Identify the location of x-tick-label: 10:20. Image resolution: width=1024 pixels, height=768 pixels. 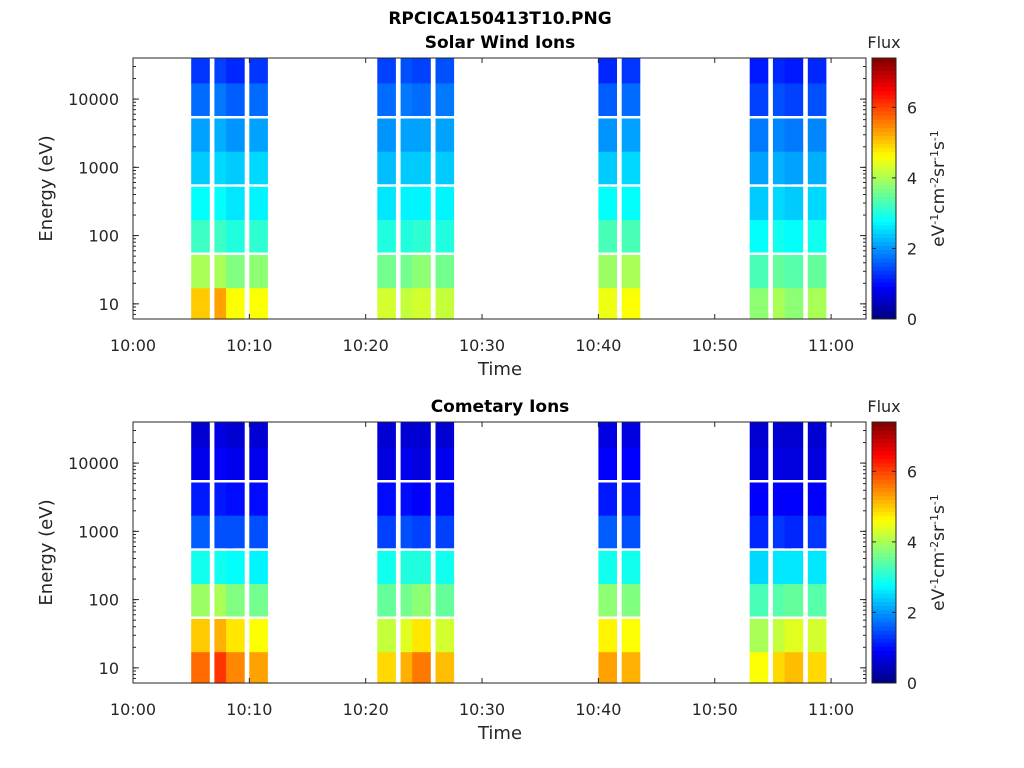
(366, 345).